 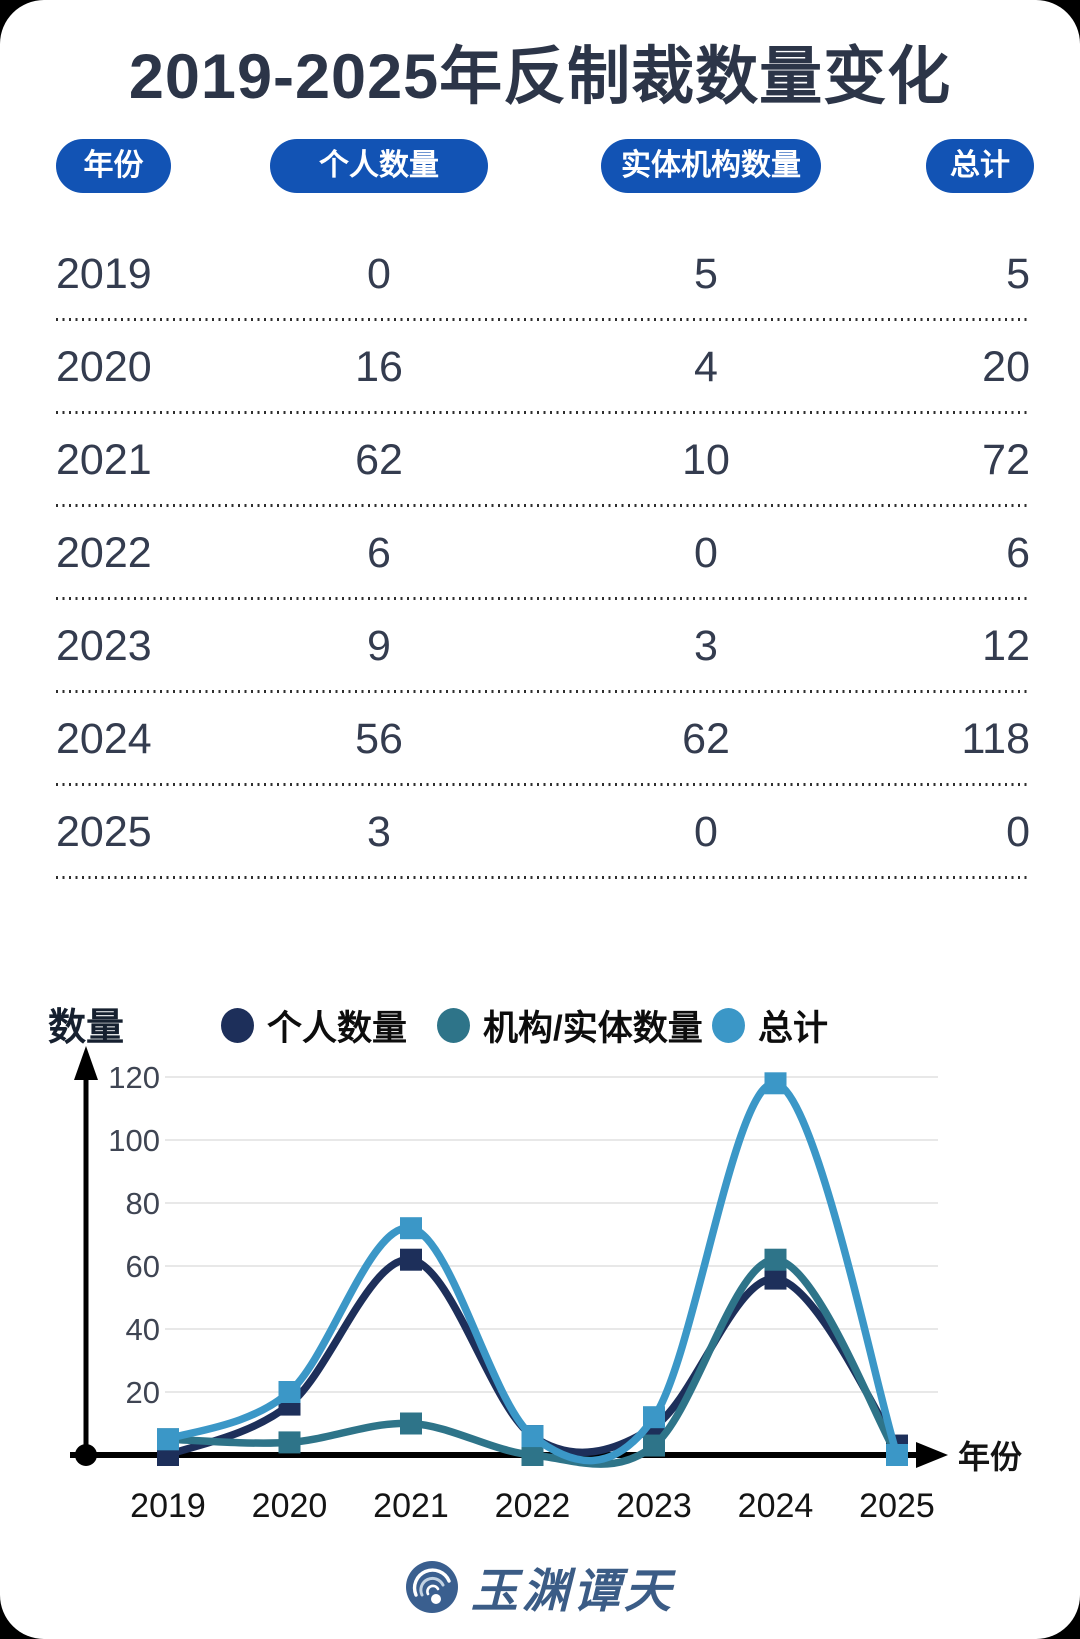 I want to click on logo-swirl-outer, so click(x=431, y=1582).